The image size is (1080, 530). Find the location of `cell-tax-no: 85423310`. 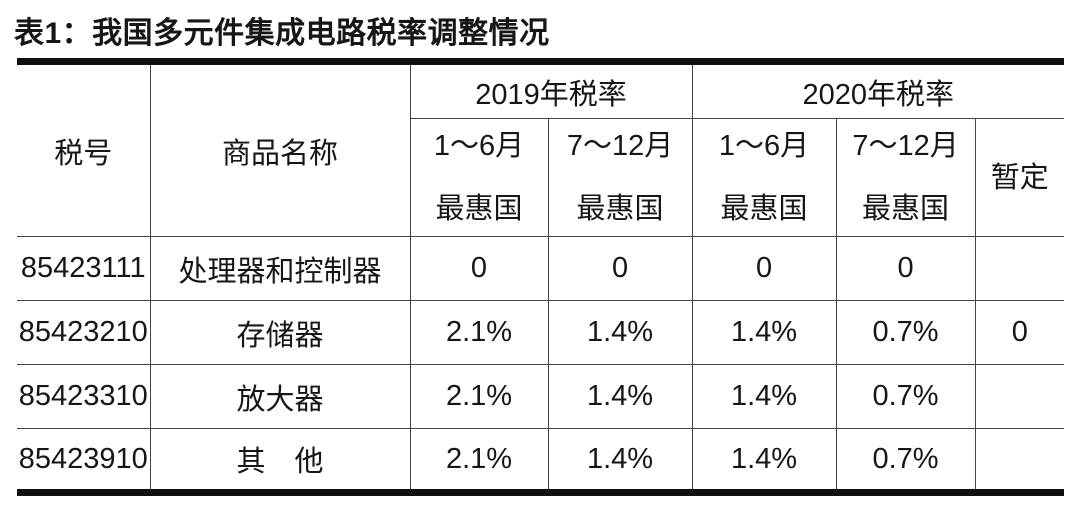

cell-tax-no: 85423310 is located at coordinates (84, 396).